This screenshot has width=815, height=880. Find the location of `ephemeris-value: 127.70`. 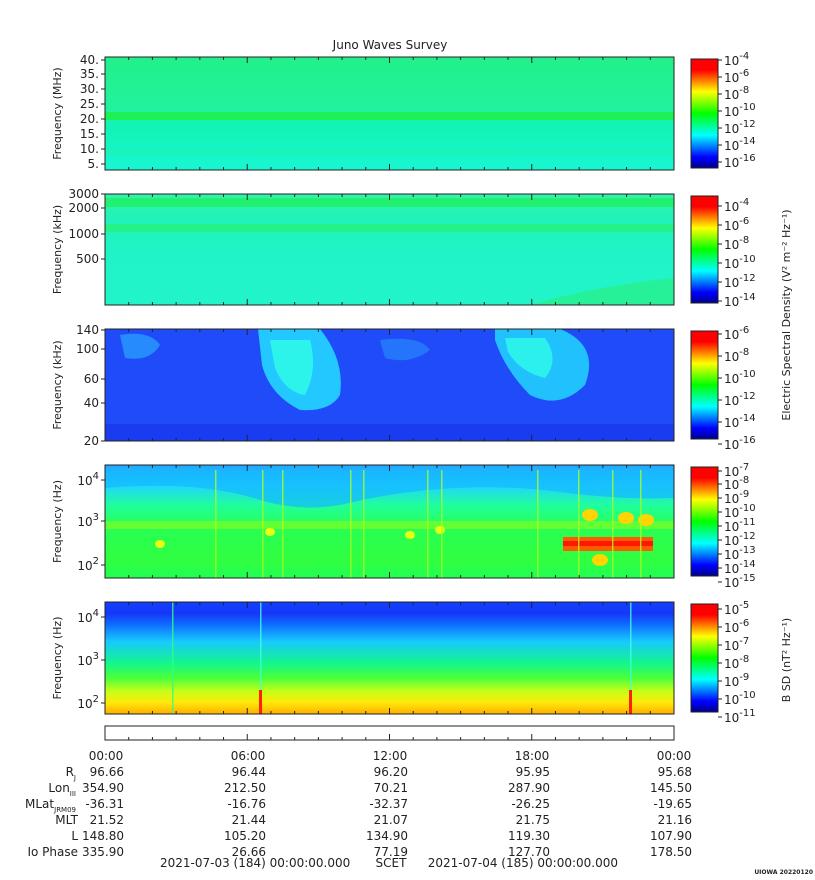

ephemeris-value: 127.70 is located at coordinates (529, 852).